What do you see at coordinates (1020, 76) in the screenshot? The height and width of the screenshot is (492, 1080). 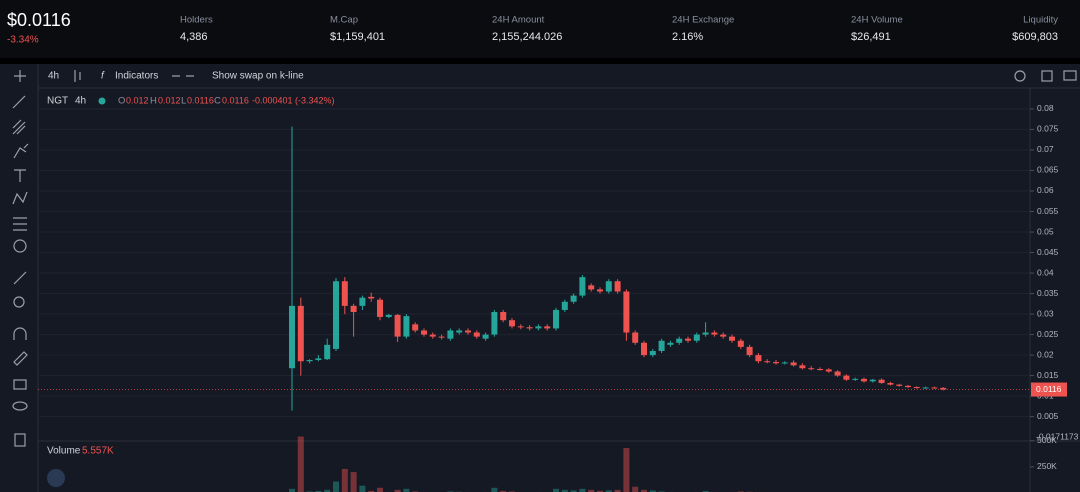 I see `settings-icon` at bounding box center [1020, 76].